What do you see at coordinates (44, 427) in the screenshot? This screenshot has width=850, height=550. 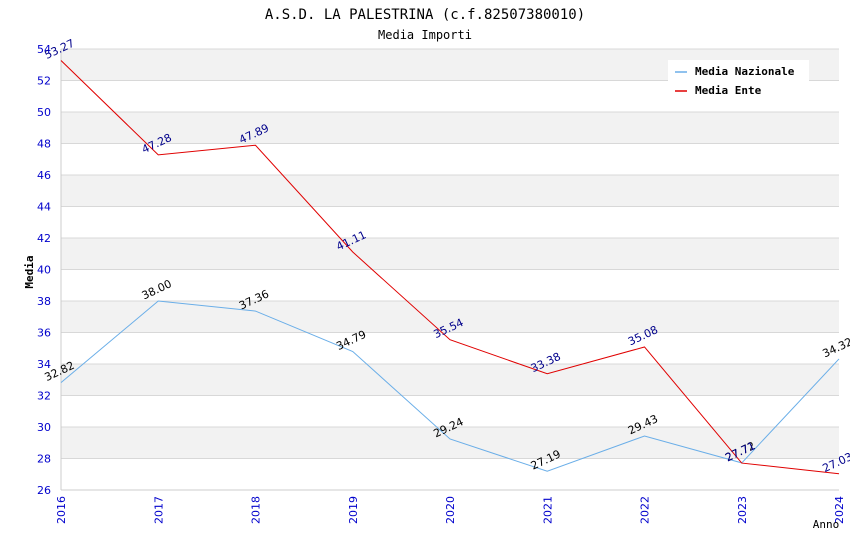 I see `y-tick-label: 30` at bounding box center [44, 427].